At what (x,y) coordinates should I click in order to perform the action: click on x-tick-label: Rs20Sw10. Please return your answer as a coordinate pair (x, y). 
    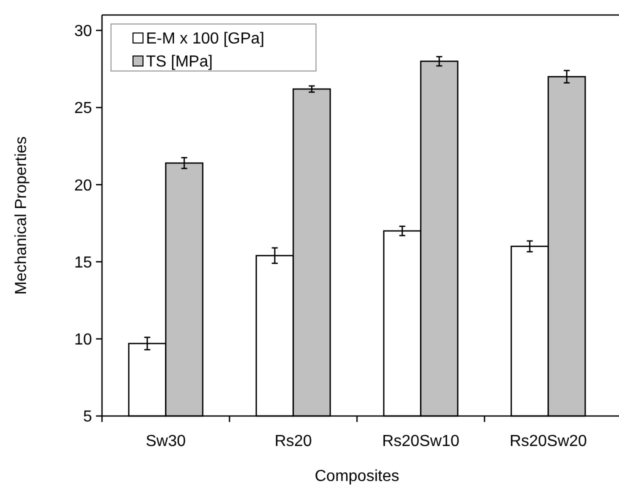
    Looking at the image, I should click on (421, 441).